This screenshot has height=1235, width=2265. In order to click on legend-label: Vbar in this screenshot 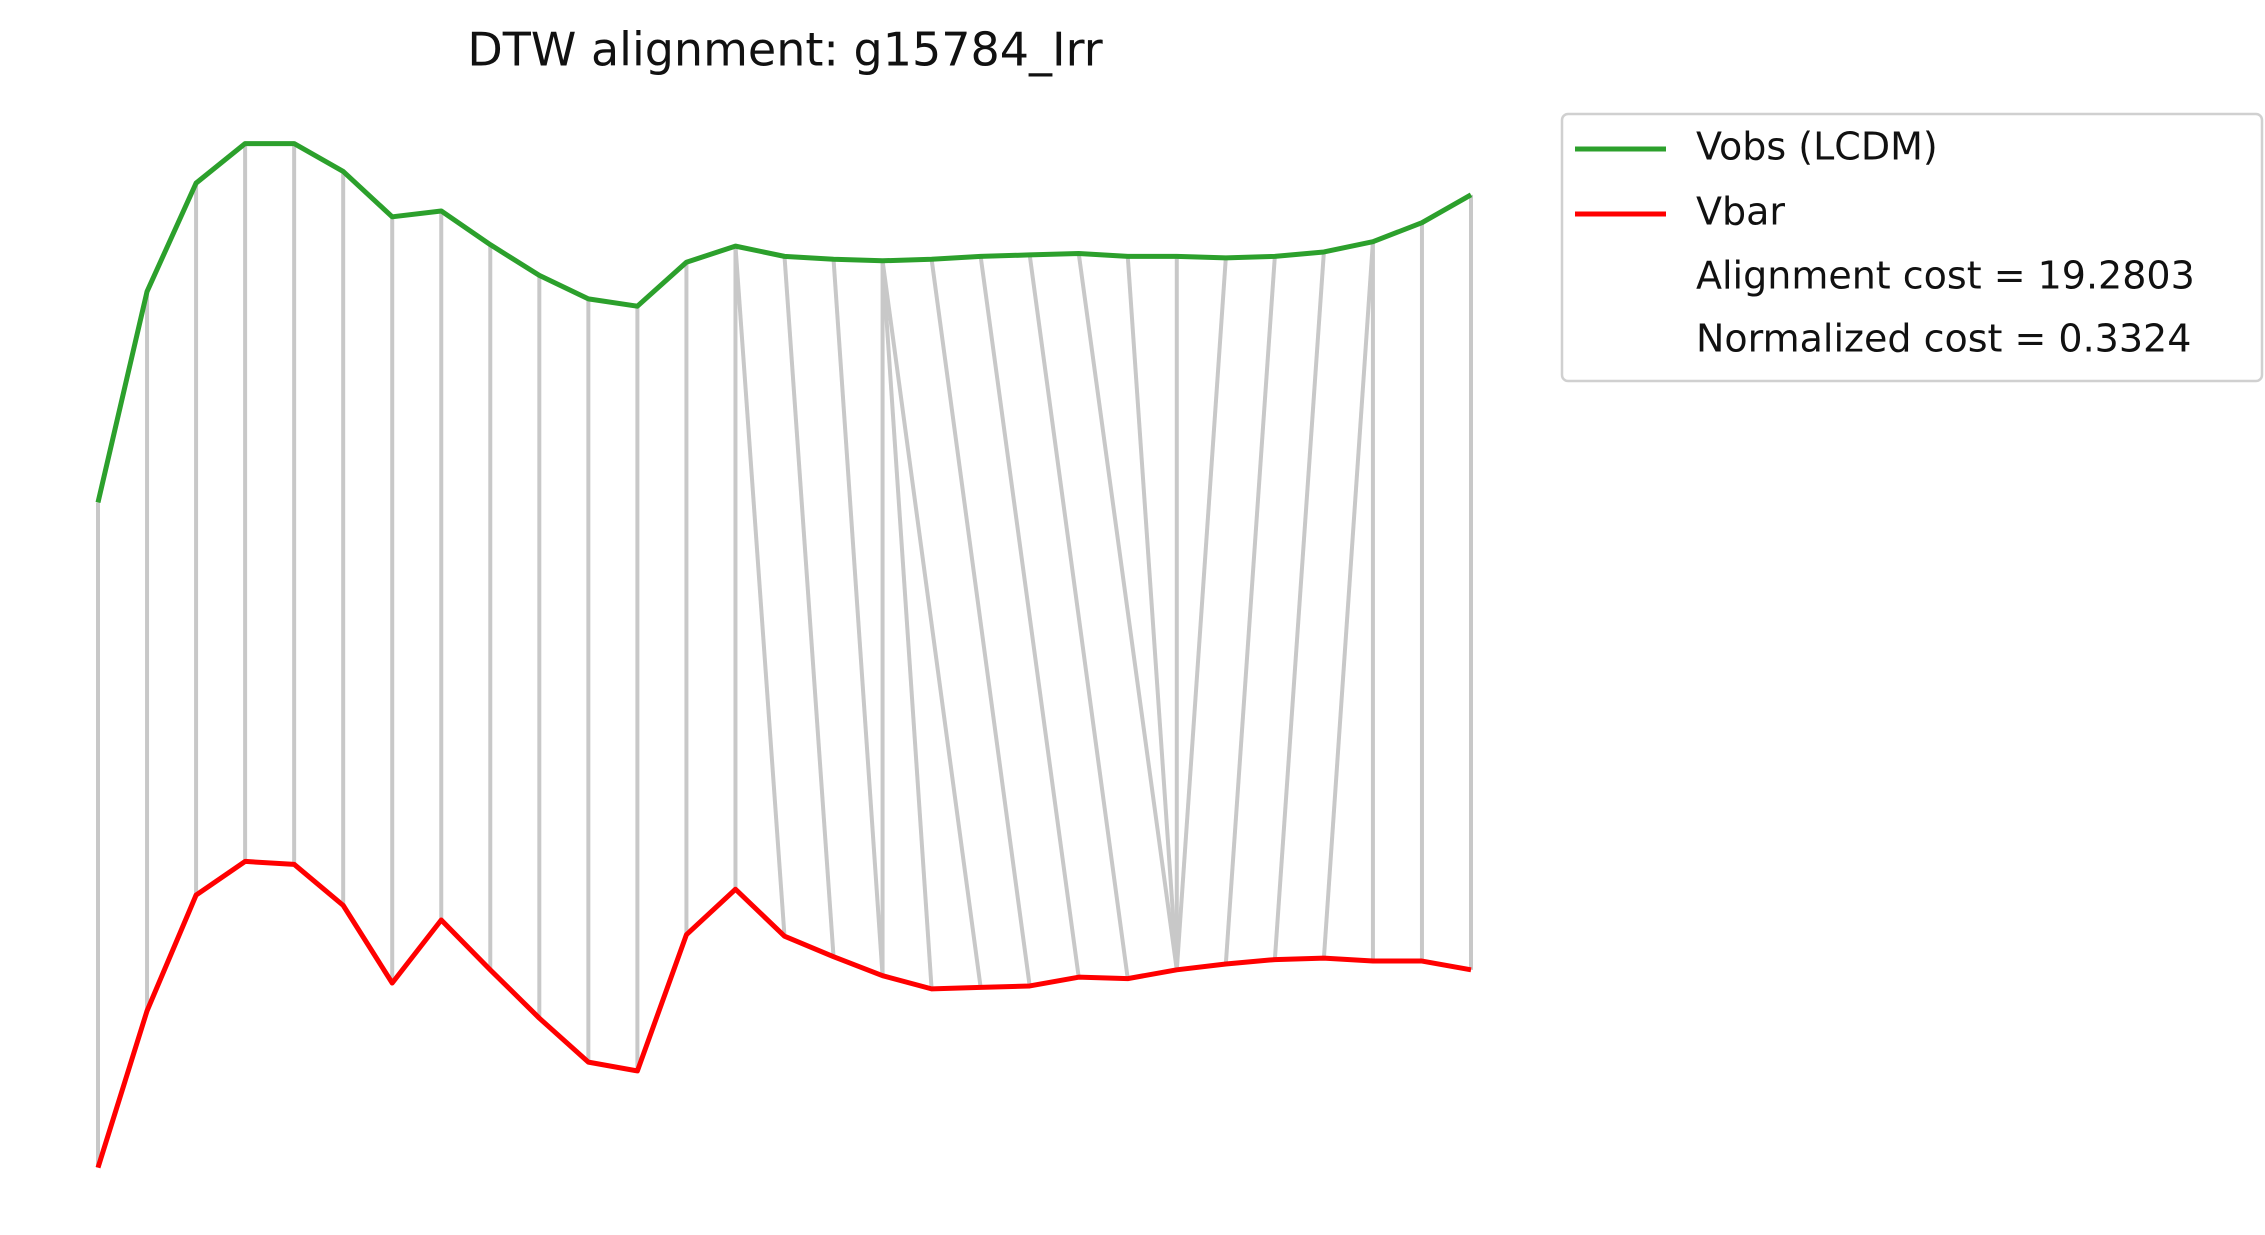, I will do `click(1740, 212)`.